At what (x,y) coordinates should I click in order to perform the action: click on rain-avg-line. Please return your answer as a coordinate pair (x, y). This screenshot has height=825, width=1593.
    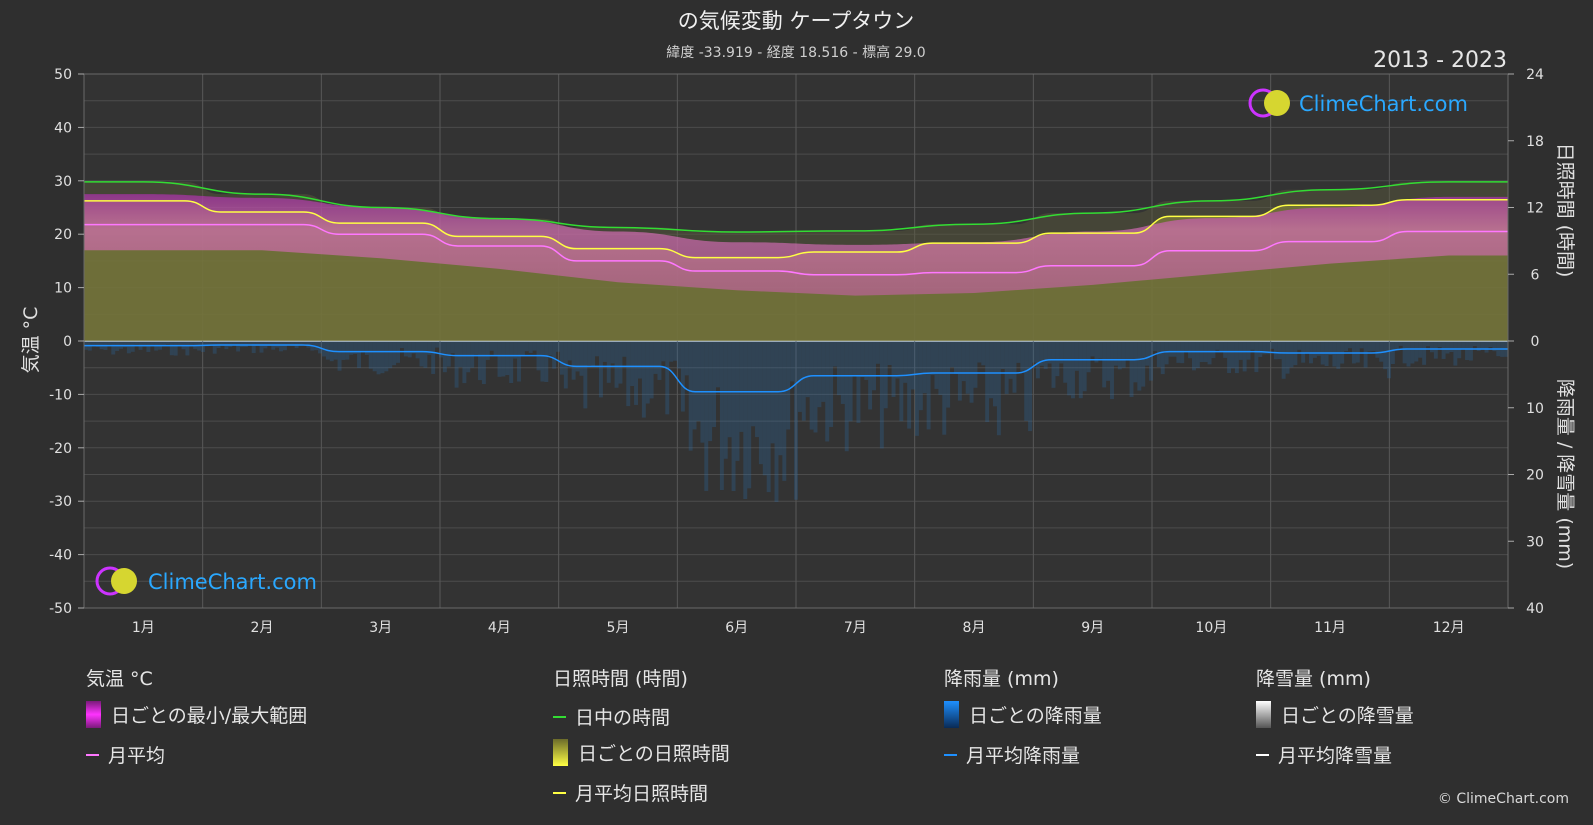
    Looking at the image, I should click on (796, 368).